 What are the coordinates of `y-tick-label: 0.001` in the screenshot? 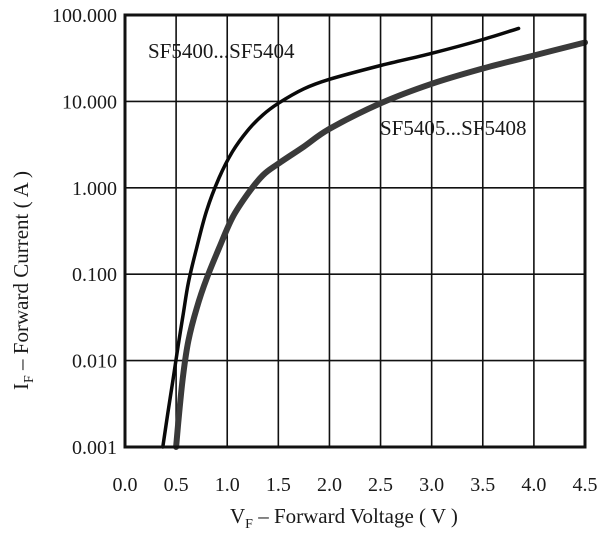 It's located at (94, 448).